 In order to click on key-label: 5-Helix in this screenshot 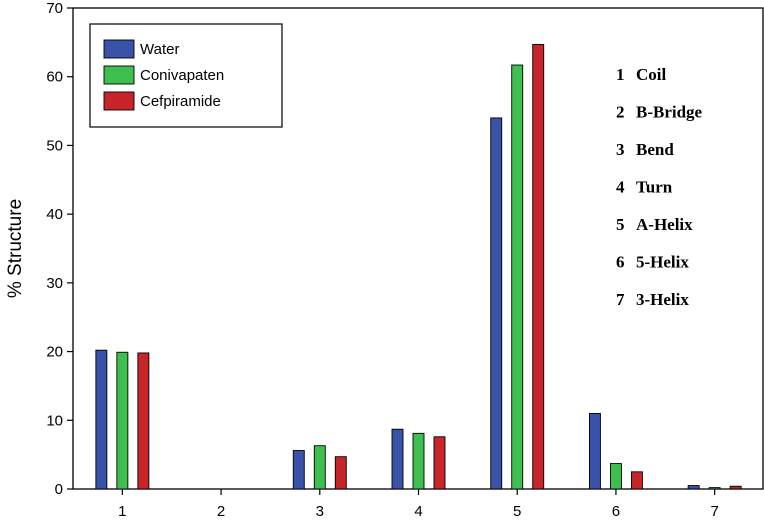, I will do `click(662, 262)`.